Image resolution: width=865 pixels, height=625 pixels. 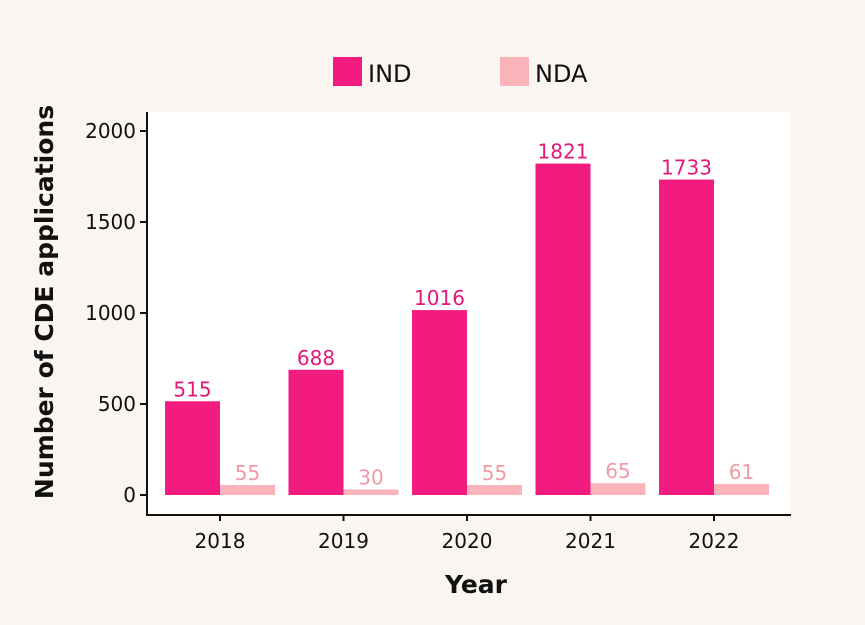 What do you see at coordinates (561, 74) in the screenshot?
I see `legend-label-nda: NDA` at bounding box center [561, 74].